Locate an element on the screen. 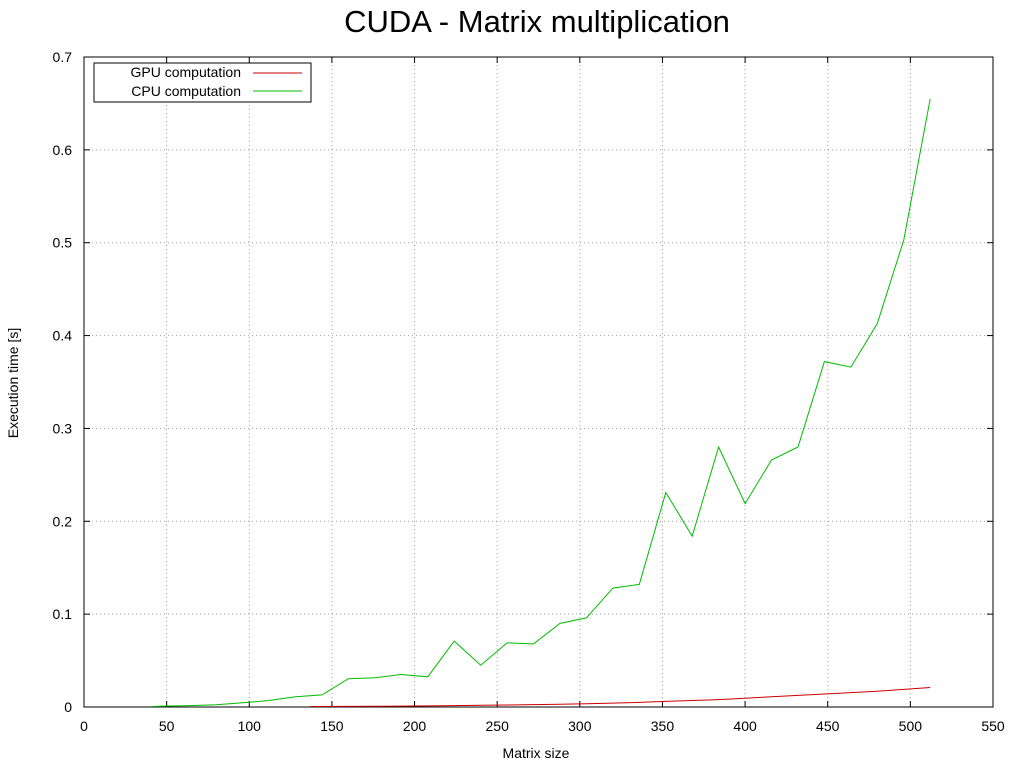  x-tick-label: 350 is located at coordinates (663, 726).